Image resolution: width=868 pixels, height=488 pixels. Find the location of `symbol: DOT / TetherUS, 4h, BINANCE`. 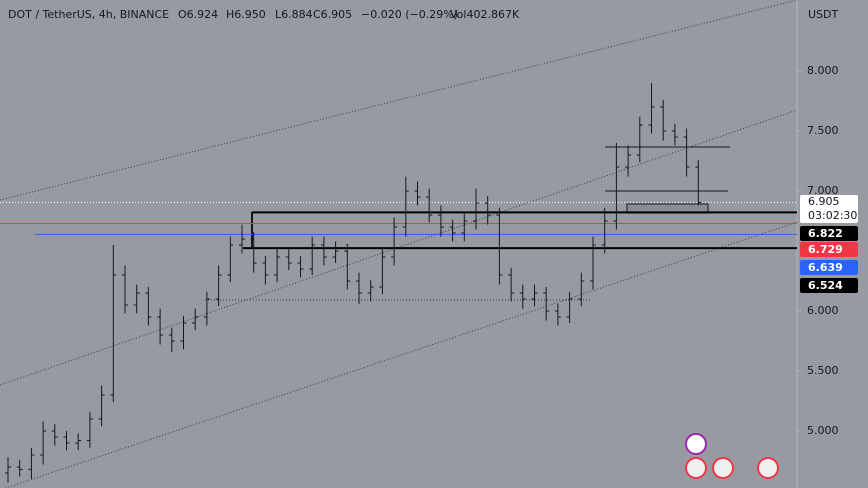

symbol: DOT / TetherUS, 4h, BINANCE is located at coordinates (88, 14).